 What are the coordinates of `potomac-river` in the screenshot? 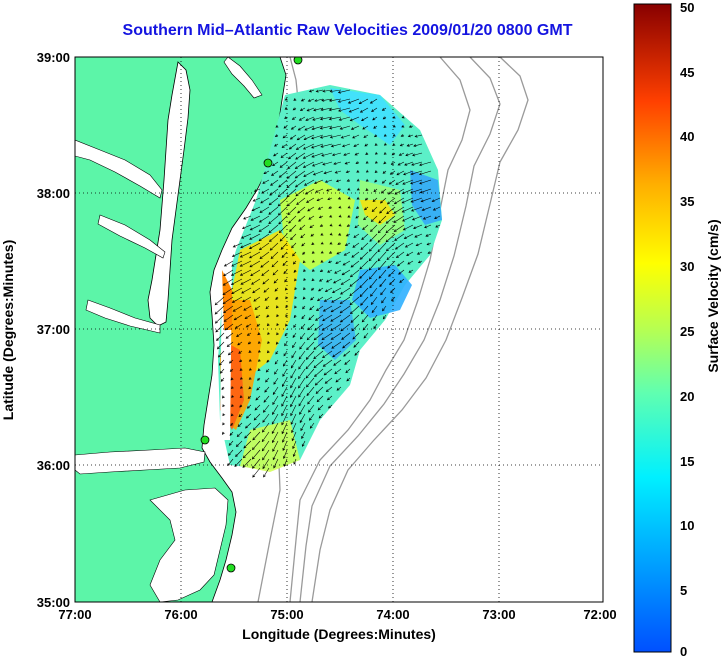 It's located at (119, 169).